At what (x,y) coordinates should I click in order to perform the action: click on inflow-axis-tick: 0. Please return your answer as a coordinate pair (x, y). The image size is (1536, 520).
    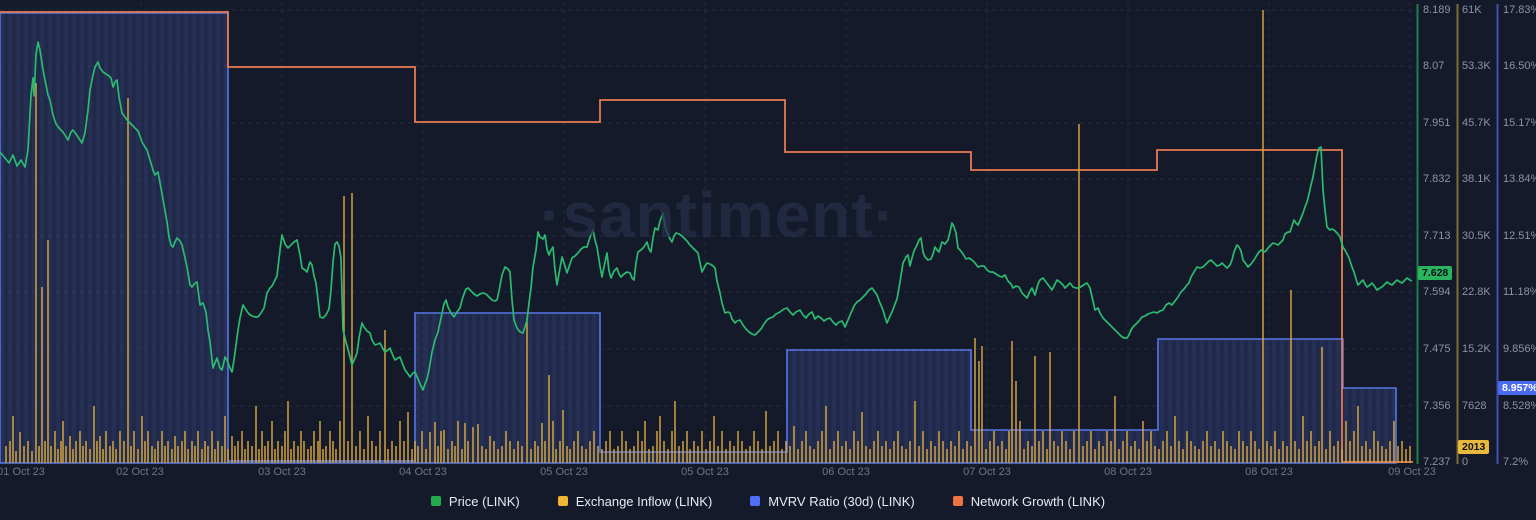
    Looking at the image, I should click on (1465, 462).